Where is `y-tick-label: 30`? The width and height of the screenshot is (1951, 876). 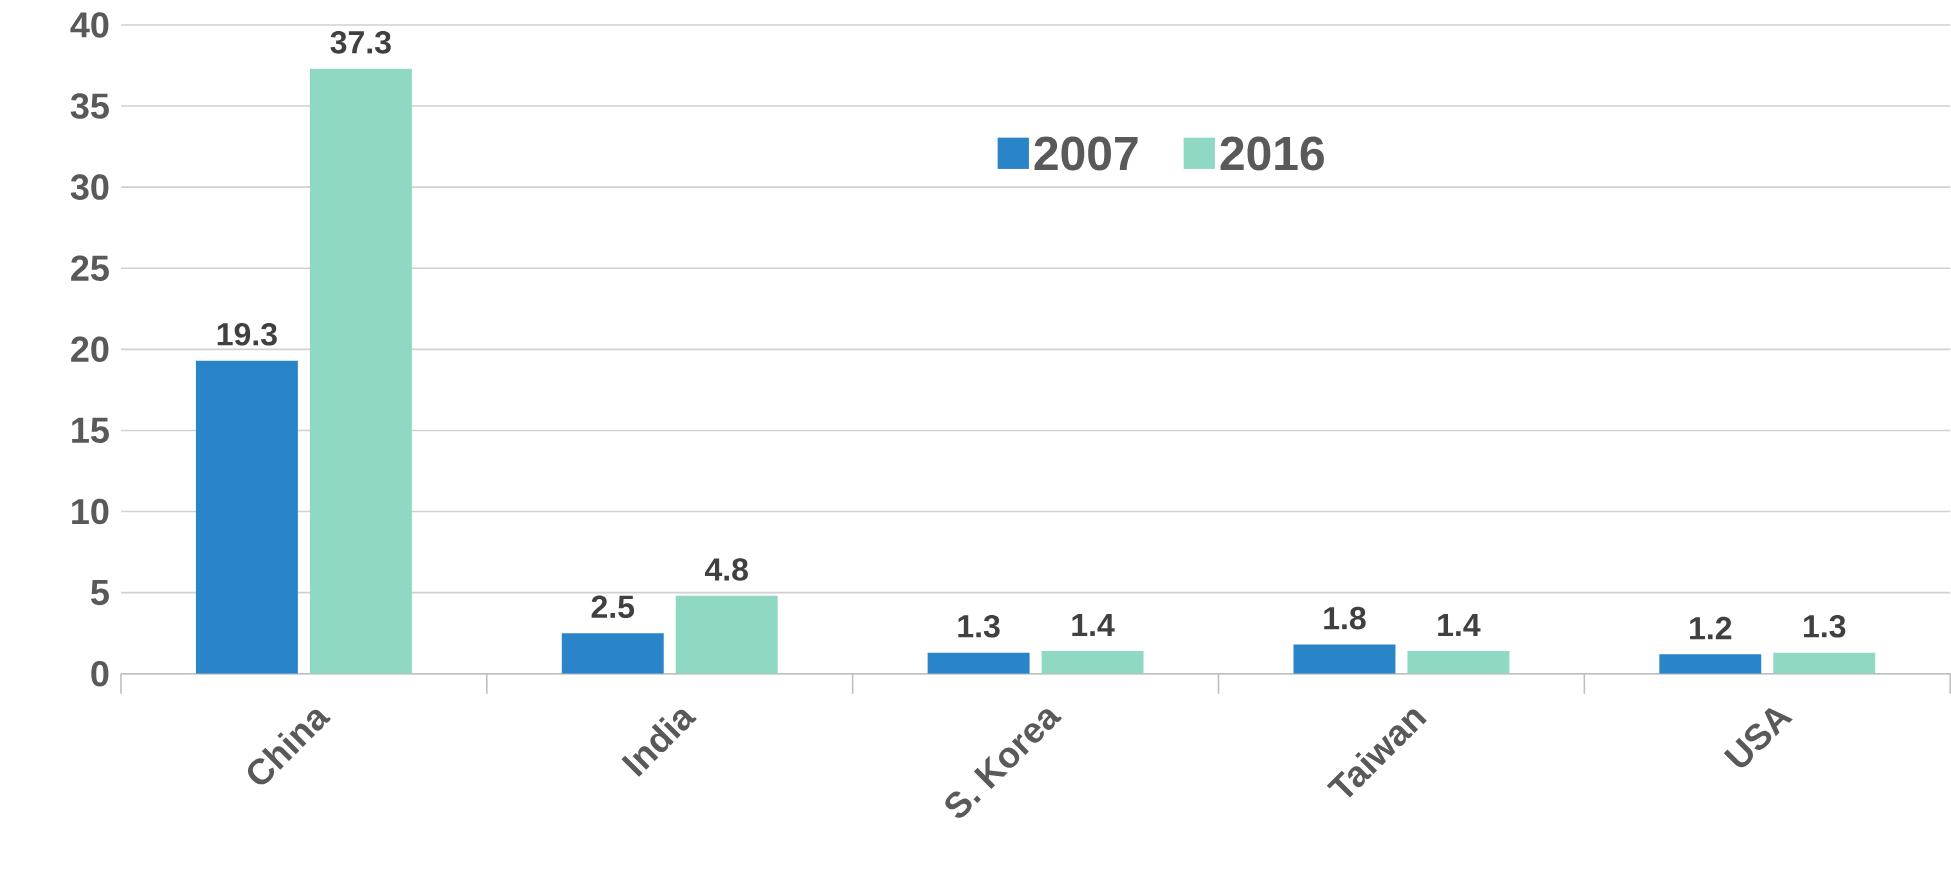
y-tick-label: 30 is located at coordinates (89, 187).